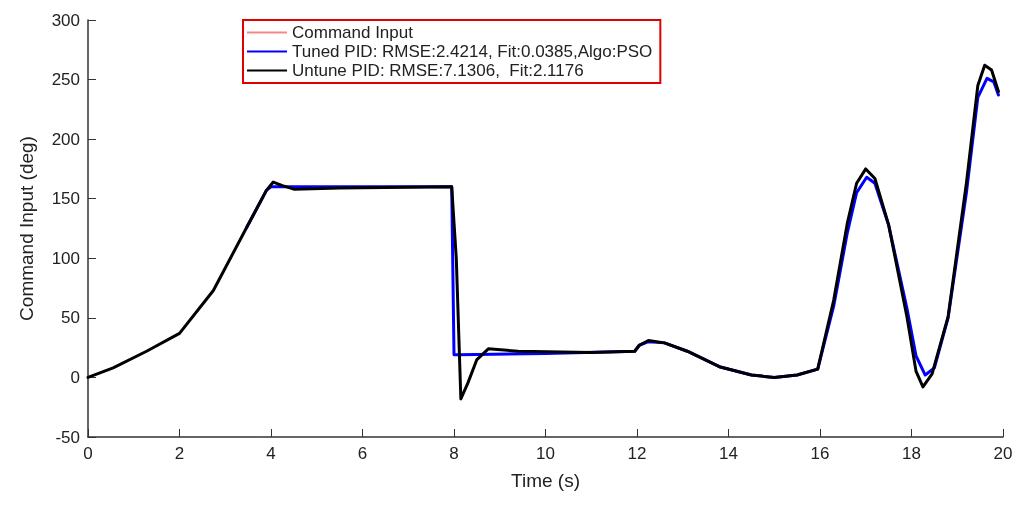  What do you see at coordinates (820, 453) in the screenshot?
I see `x-tick-label: 16` at bounding box center [820, 453].